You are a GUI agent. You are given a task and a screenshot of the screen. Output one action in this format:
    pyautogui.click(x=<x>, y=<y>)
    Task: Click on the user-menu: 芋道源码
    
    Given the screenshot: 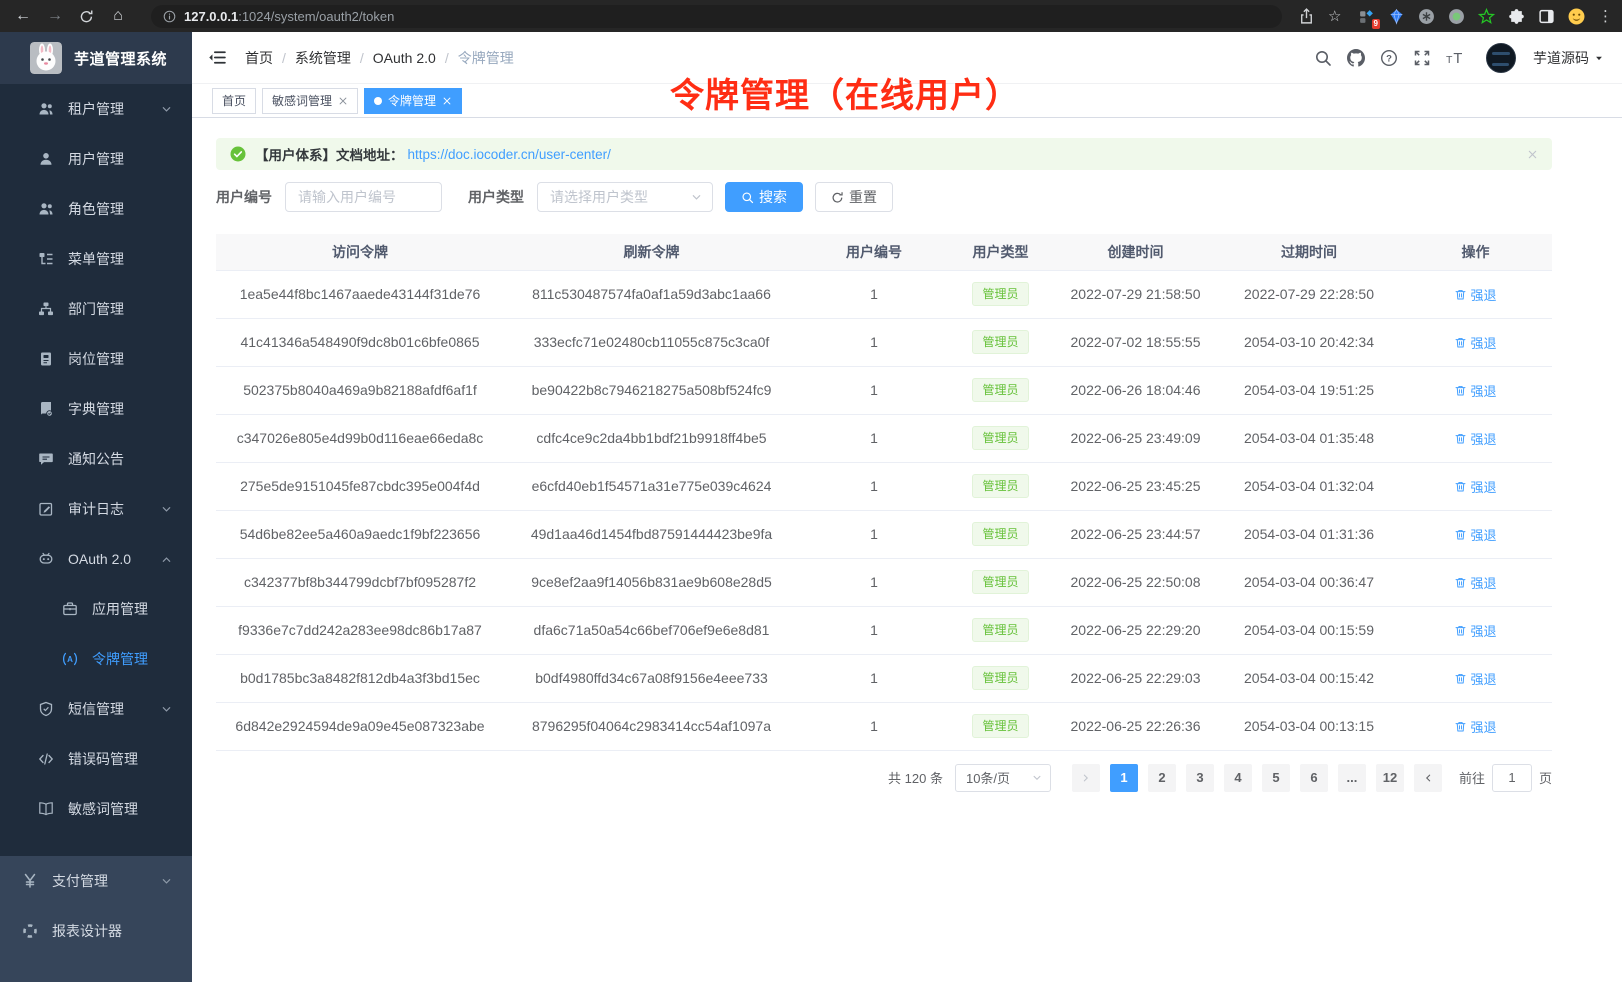 What is the action you would take?
    pyautogui.click(x=1568, y=58)
    